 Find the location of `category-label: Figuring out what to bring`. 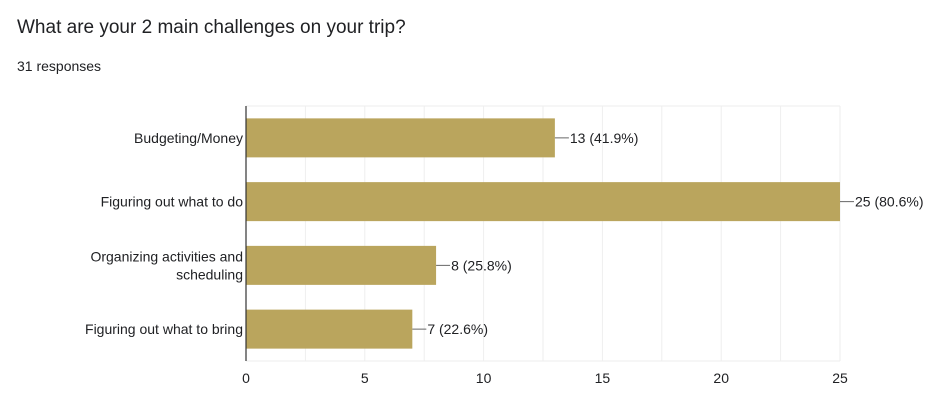

category-label: Figuring out what to bring is located at coordinates (164, 329).